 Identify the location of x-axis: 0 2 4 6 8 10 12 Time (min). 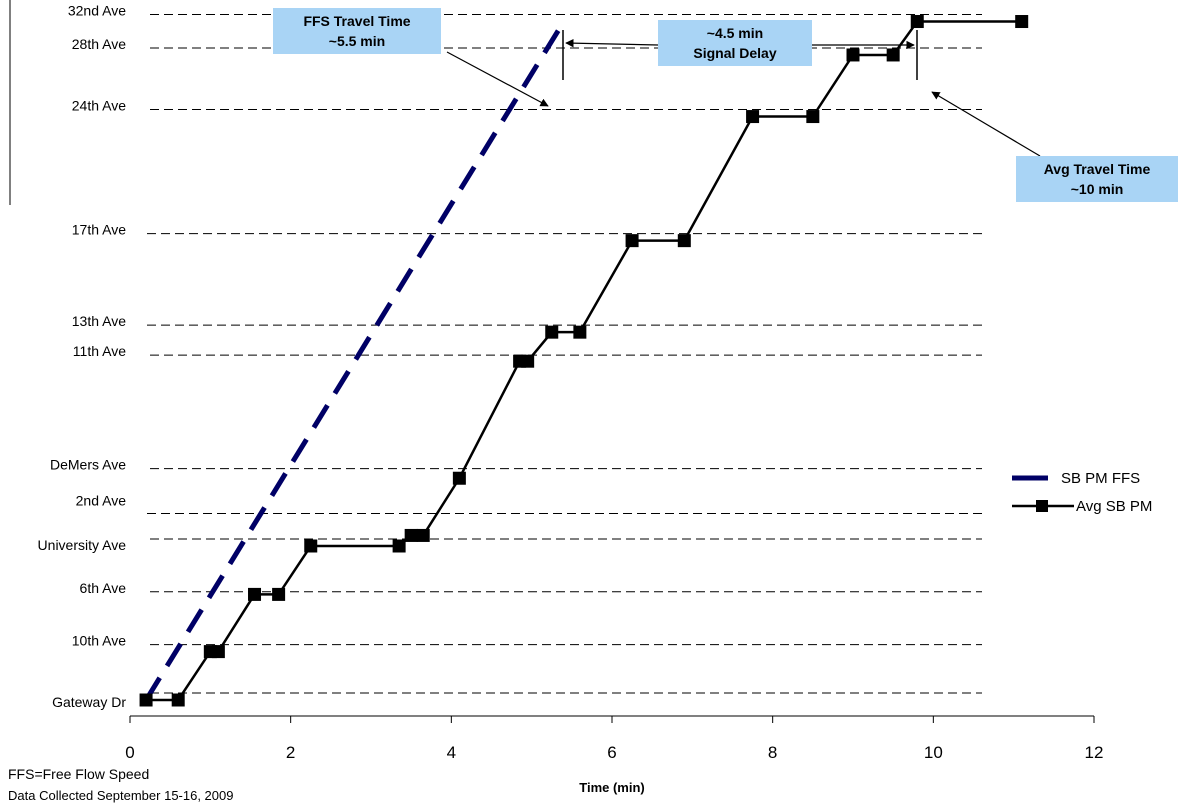
(614, 755).